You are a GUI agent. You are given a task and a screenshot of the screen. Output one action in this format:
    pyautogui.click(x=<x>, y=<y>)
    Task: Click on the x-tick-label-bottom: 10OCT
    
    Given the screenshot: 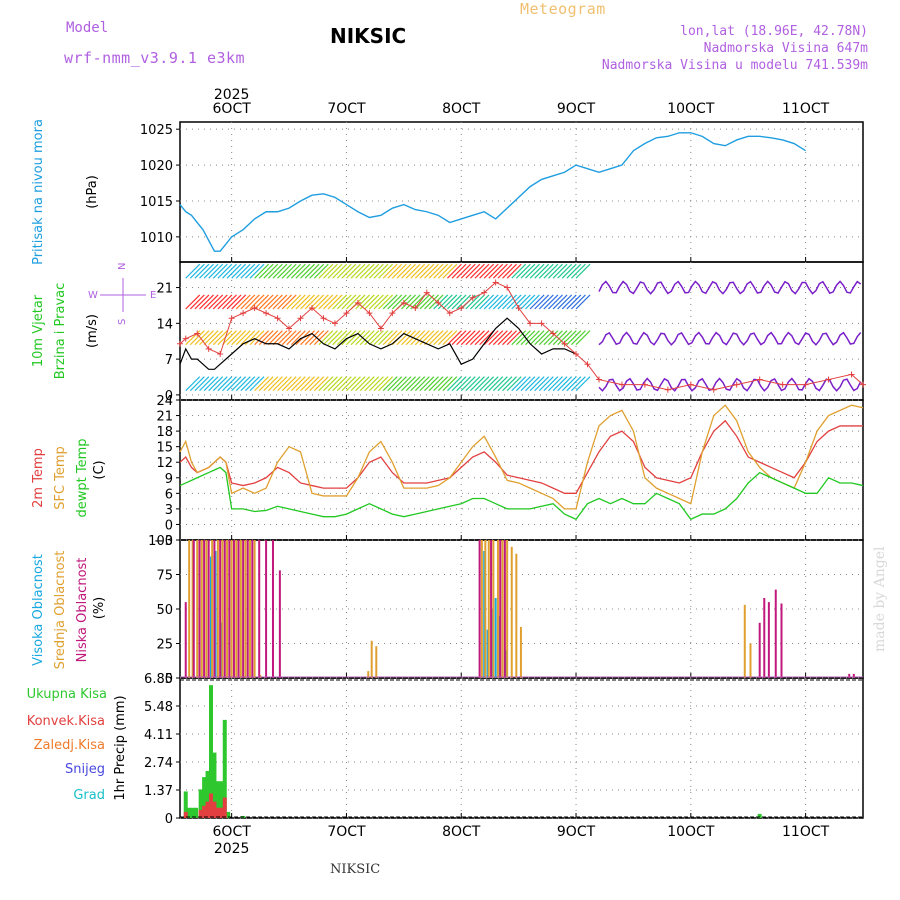 What is the action you would take?
    pyautogui.click(x=691, y=832)
    